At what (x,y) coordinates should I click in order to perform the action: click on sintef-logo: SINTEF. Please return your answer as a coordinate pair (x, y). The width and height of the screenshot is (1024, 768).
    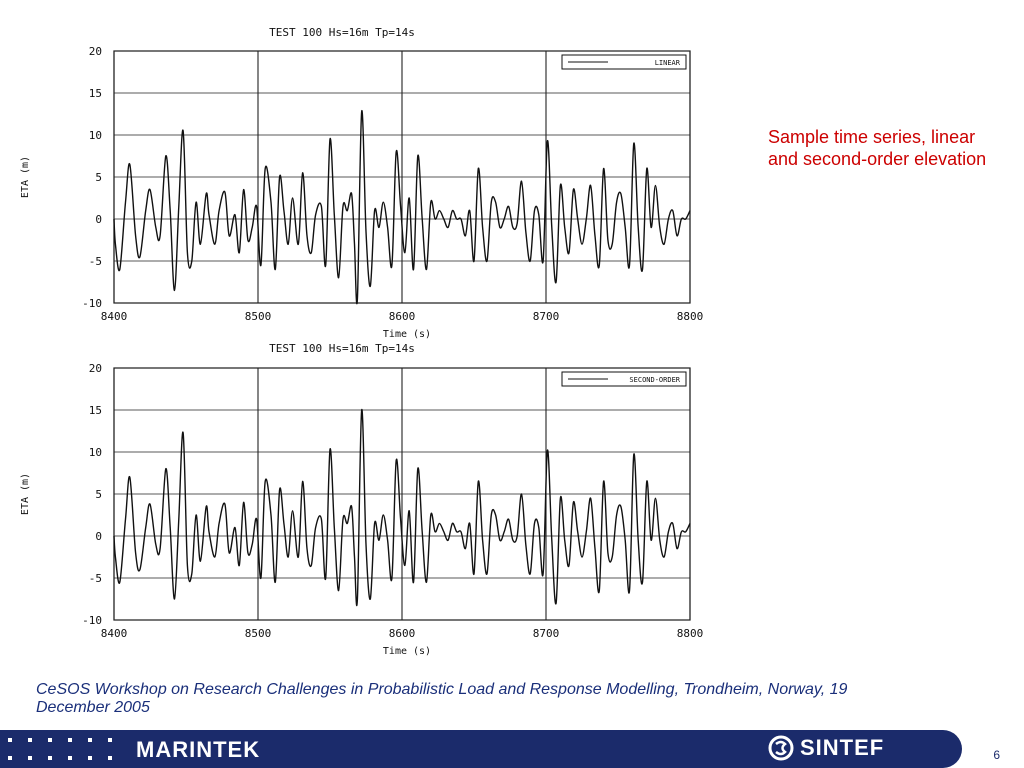
    Looking at the image, I should click on (826, 748).